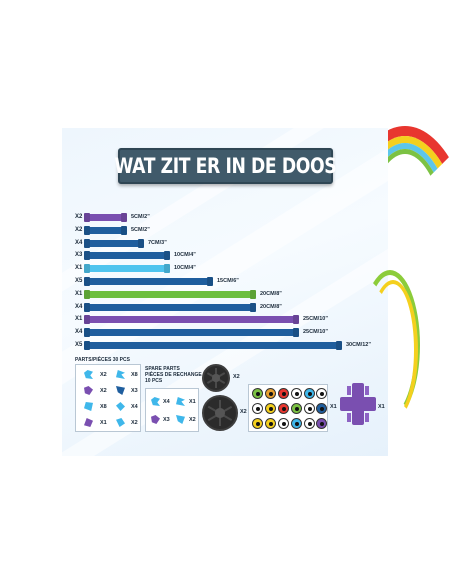  Describe the element at coordinates (333, 407) in the screenshot. I see `eyes-count: X1` at that location.